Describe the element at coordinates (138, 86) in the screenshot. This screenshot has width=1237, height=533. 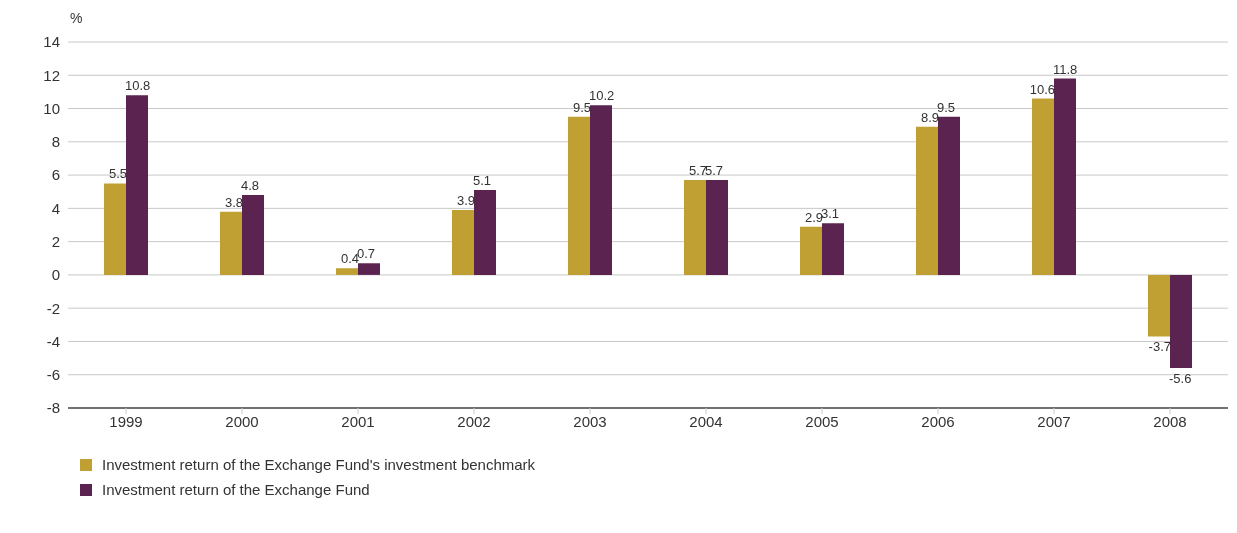
I see `data-label: 10.8` at that location.